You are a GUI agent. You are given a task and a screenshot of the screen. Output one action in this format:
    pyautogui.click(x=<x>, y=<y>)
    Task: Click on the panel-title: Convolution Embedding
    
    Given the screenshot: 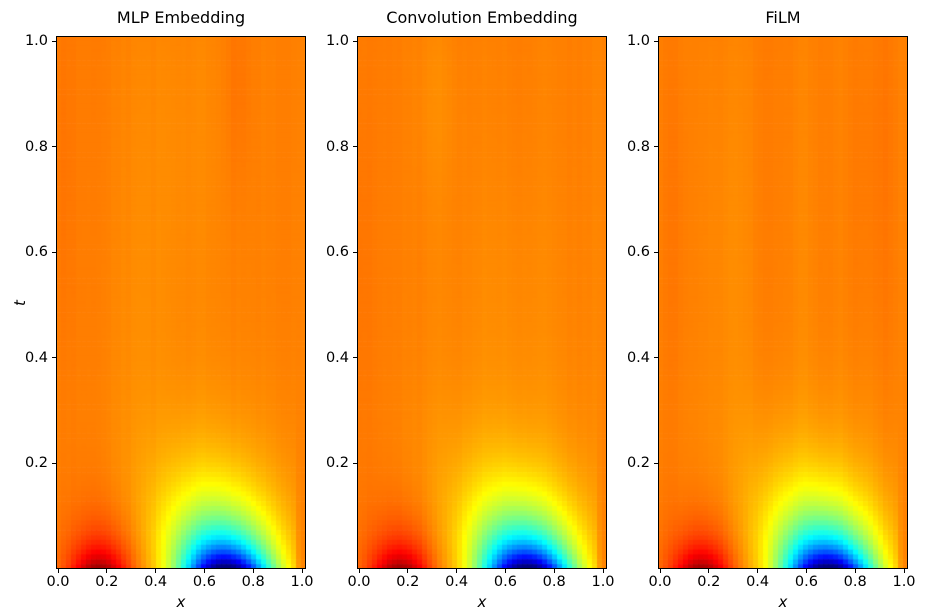 What is the action you would take?
    pyautogui.click(x=482, y=17)
    